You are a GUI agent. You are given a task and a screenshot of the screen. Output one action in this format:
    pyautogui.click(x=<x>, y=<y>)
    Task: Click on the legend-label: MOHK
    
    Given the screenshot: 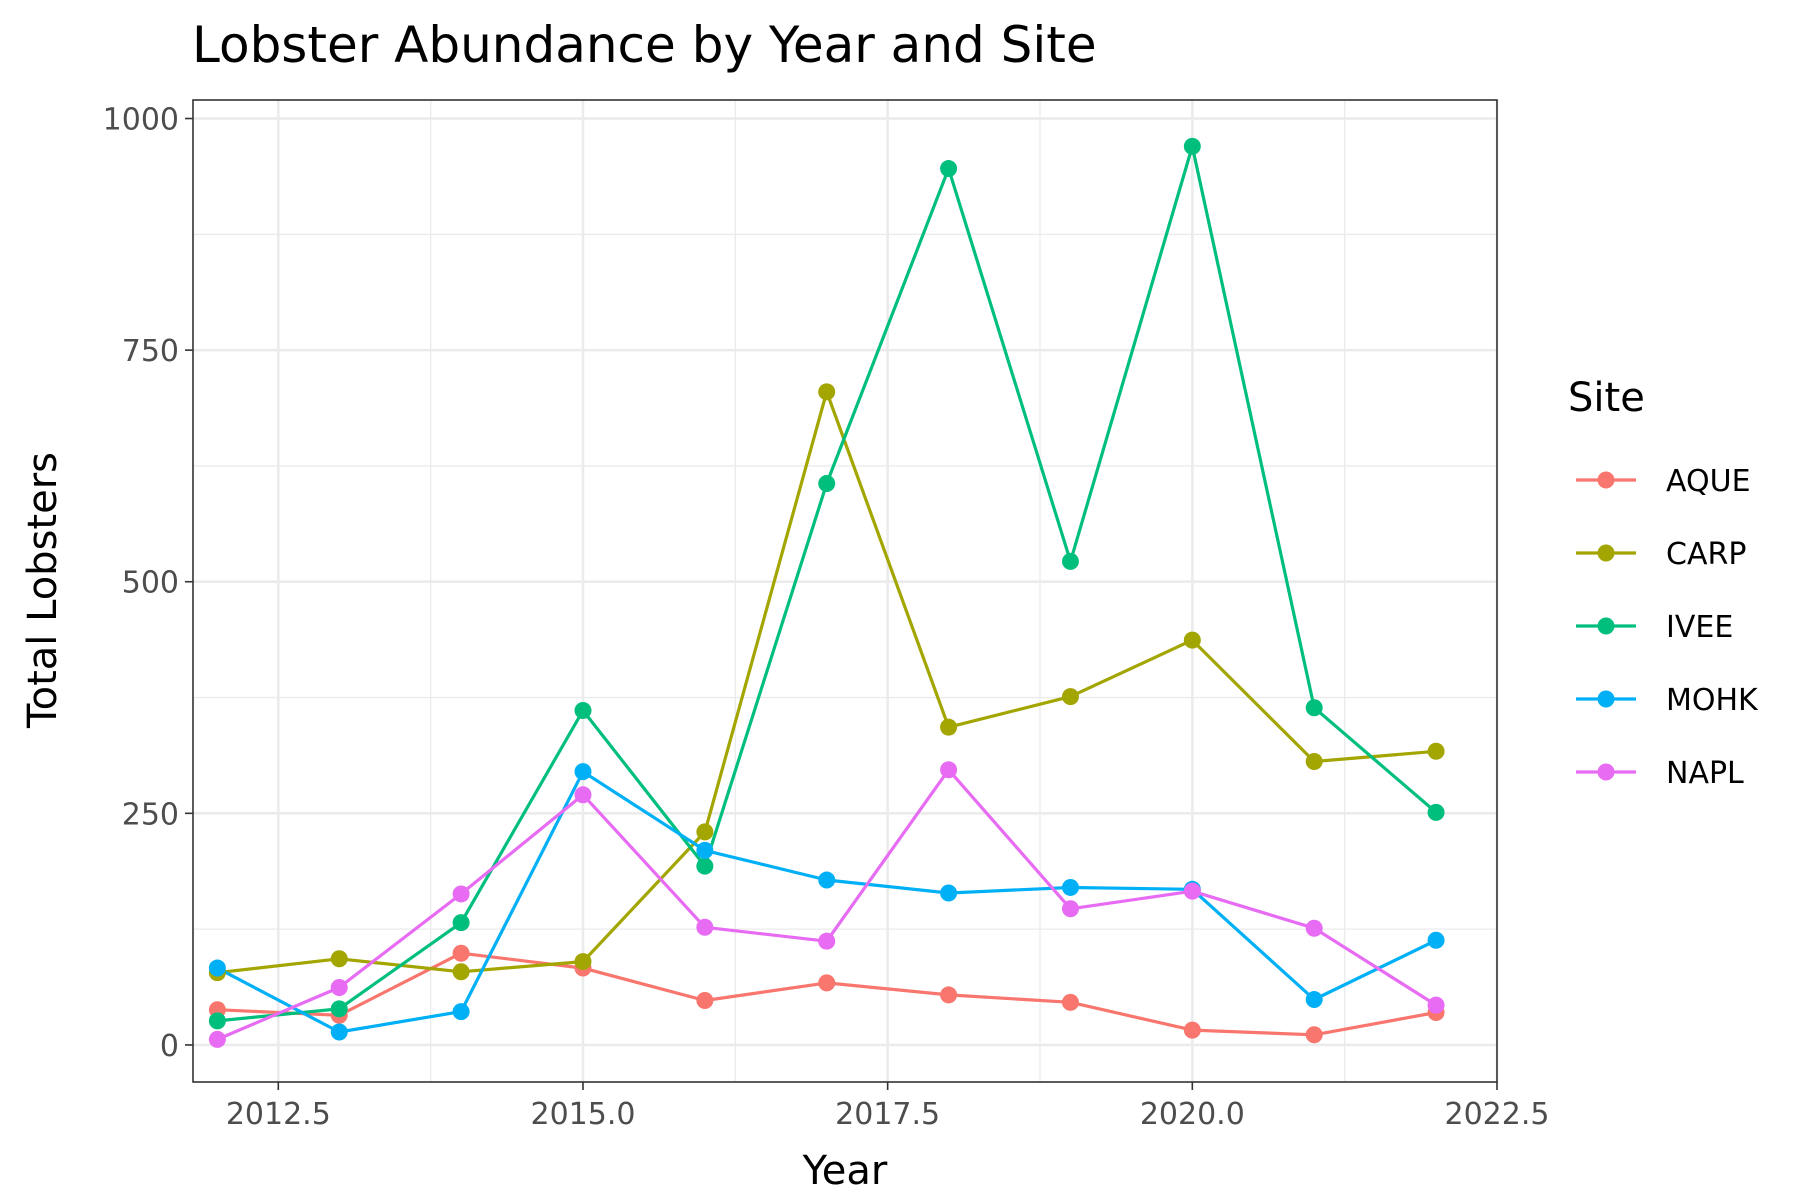 What is the action you would take?
    pyautogui.click(x=1712, y=700)
    